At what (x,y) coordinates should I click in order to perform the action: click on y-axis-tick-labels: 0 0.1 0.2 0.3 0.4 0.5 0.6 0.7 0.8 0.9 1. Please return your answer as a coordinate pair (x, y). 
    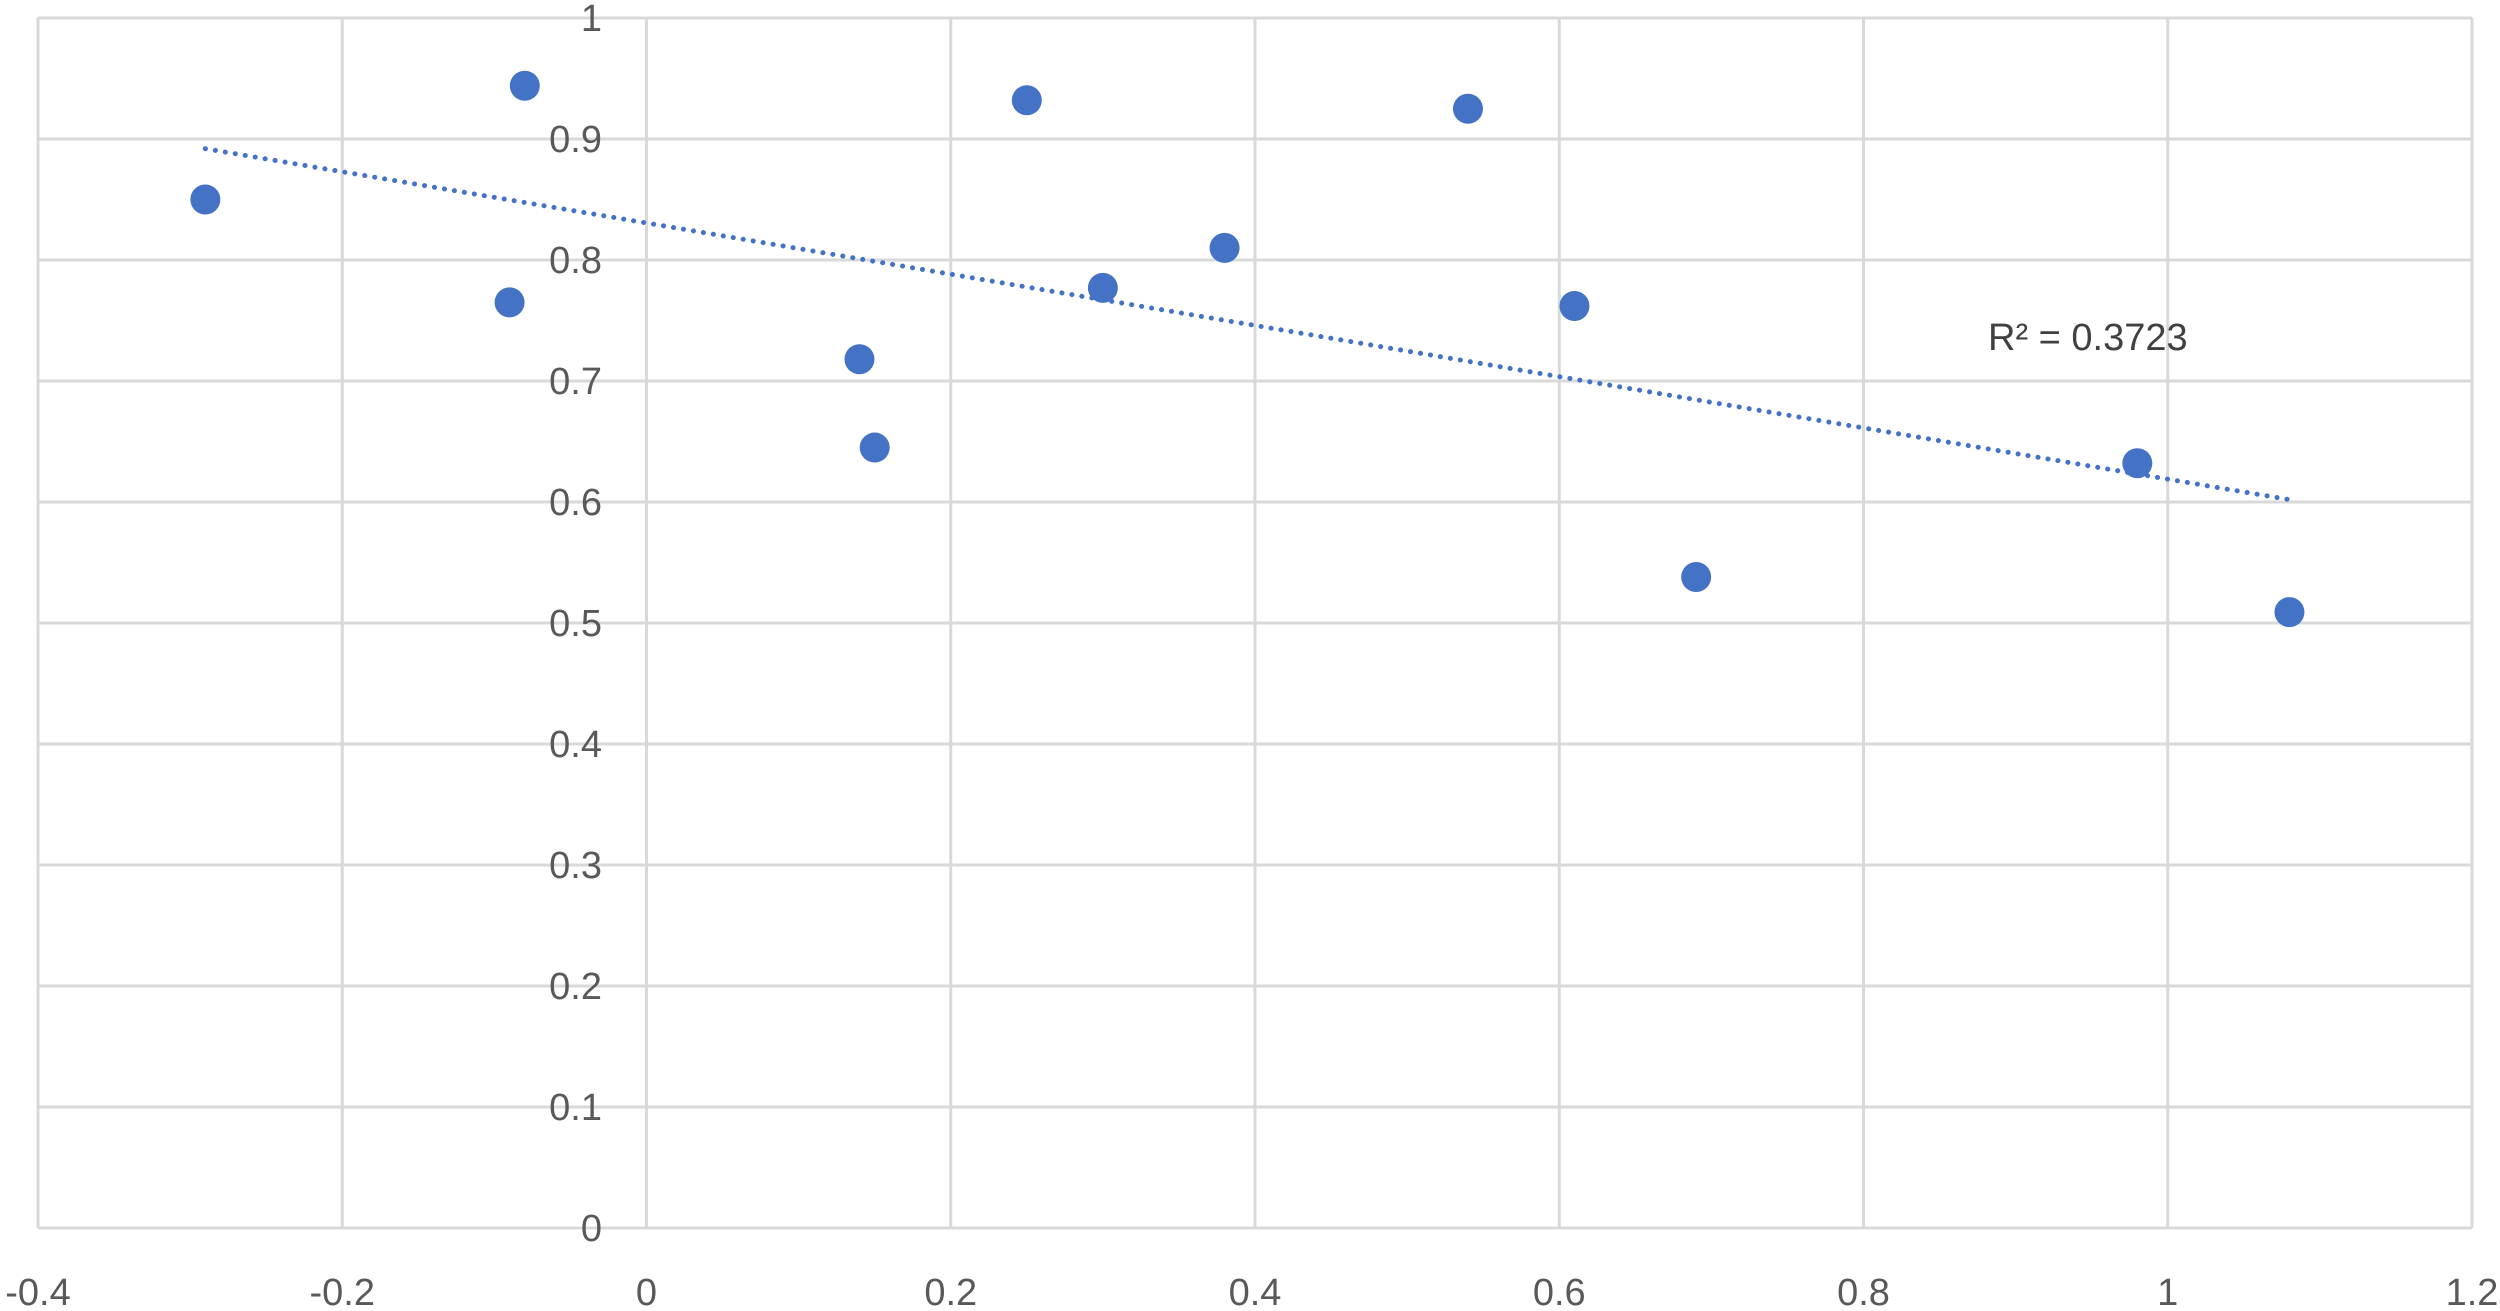
    Looking at the image, I should click on (575, 625).